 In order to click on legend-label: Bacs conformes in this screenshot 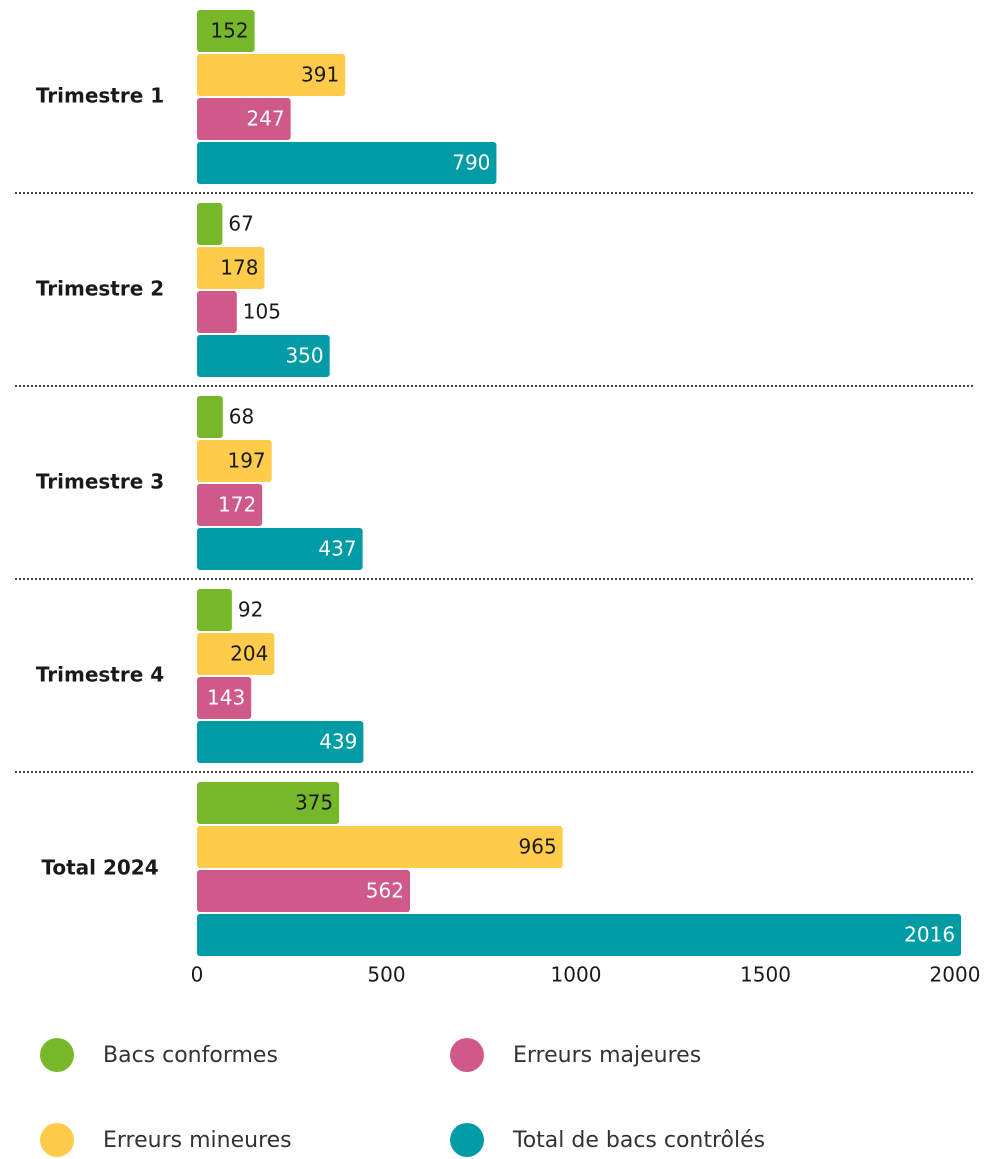, I will do `click(190, 1055)`.